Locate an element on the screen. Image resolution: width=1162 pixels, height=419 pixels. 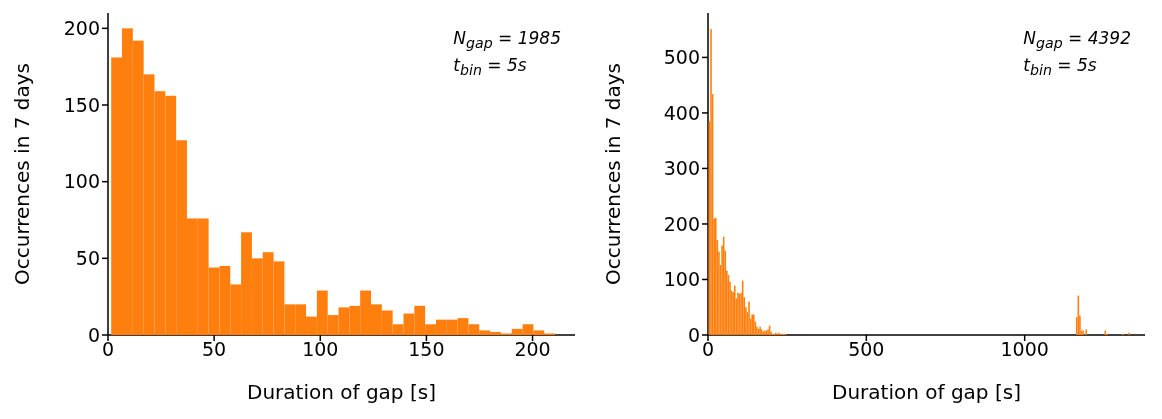
annotation: N$_{gap}$ = 1985 is located at coordinates (507, 40).